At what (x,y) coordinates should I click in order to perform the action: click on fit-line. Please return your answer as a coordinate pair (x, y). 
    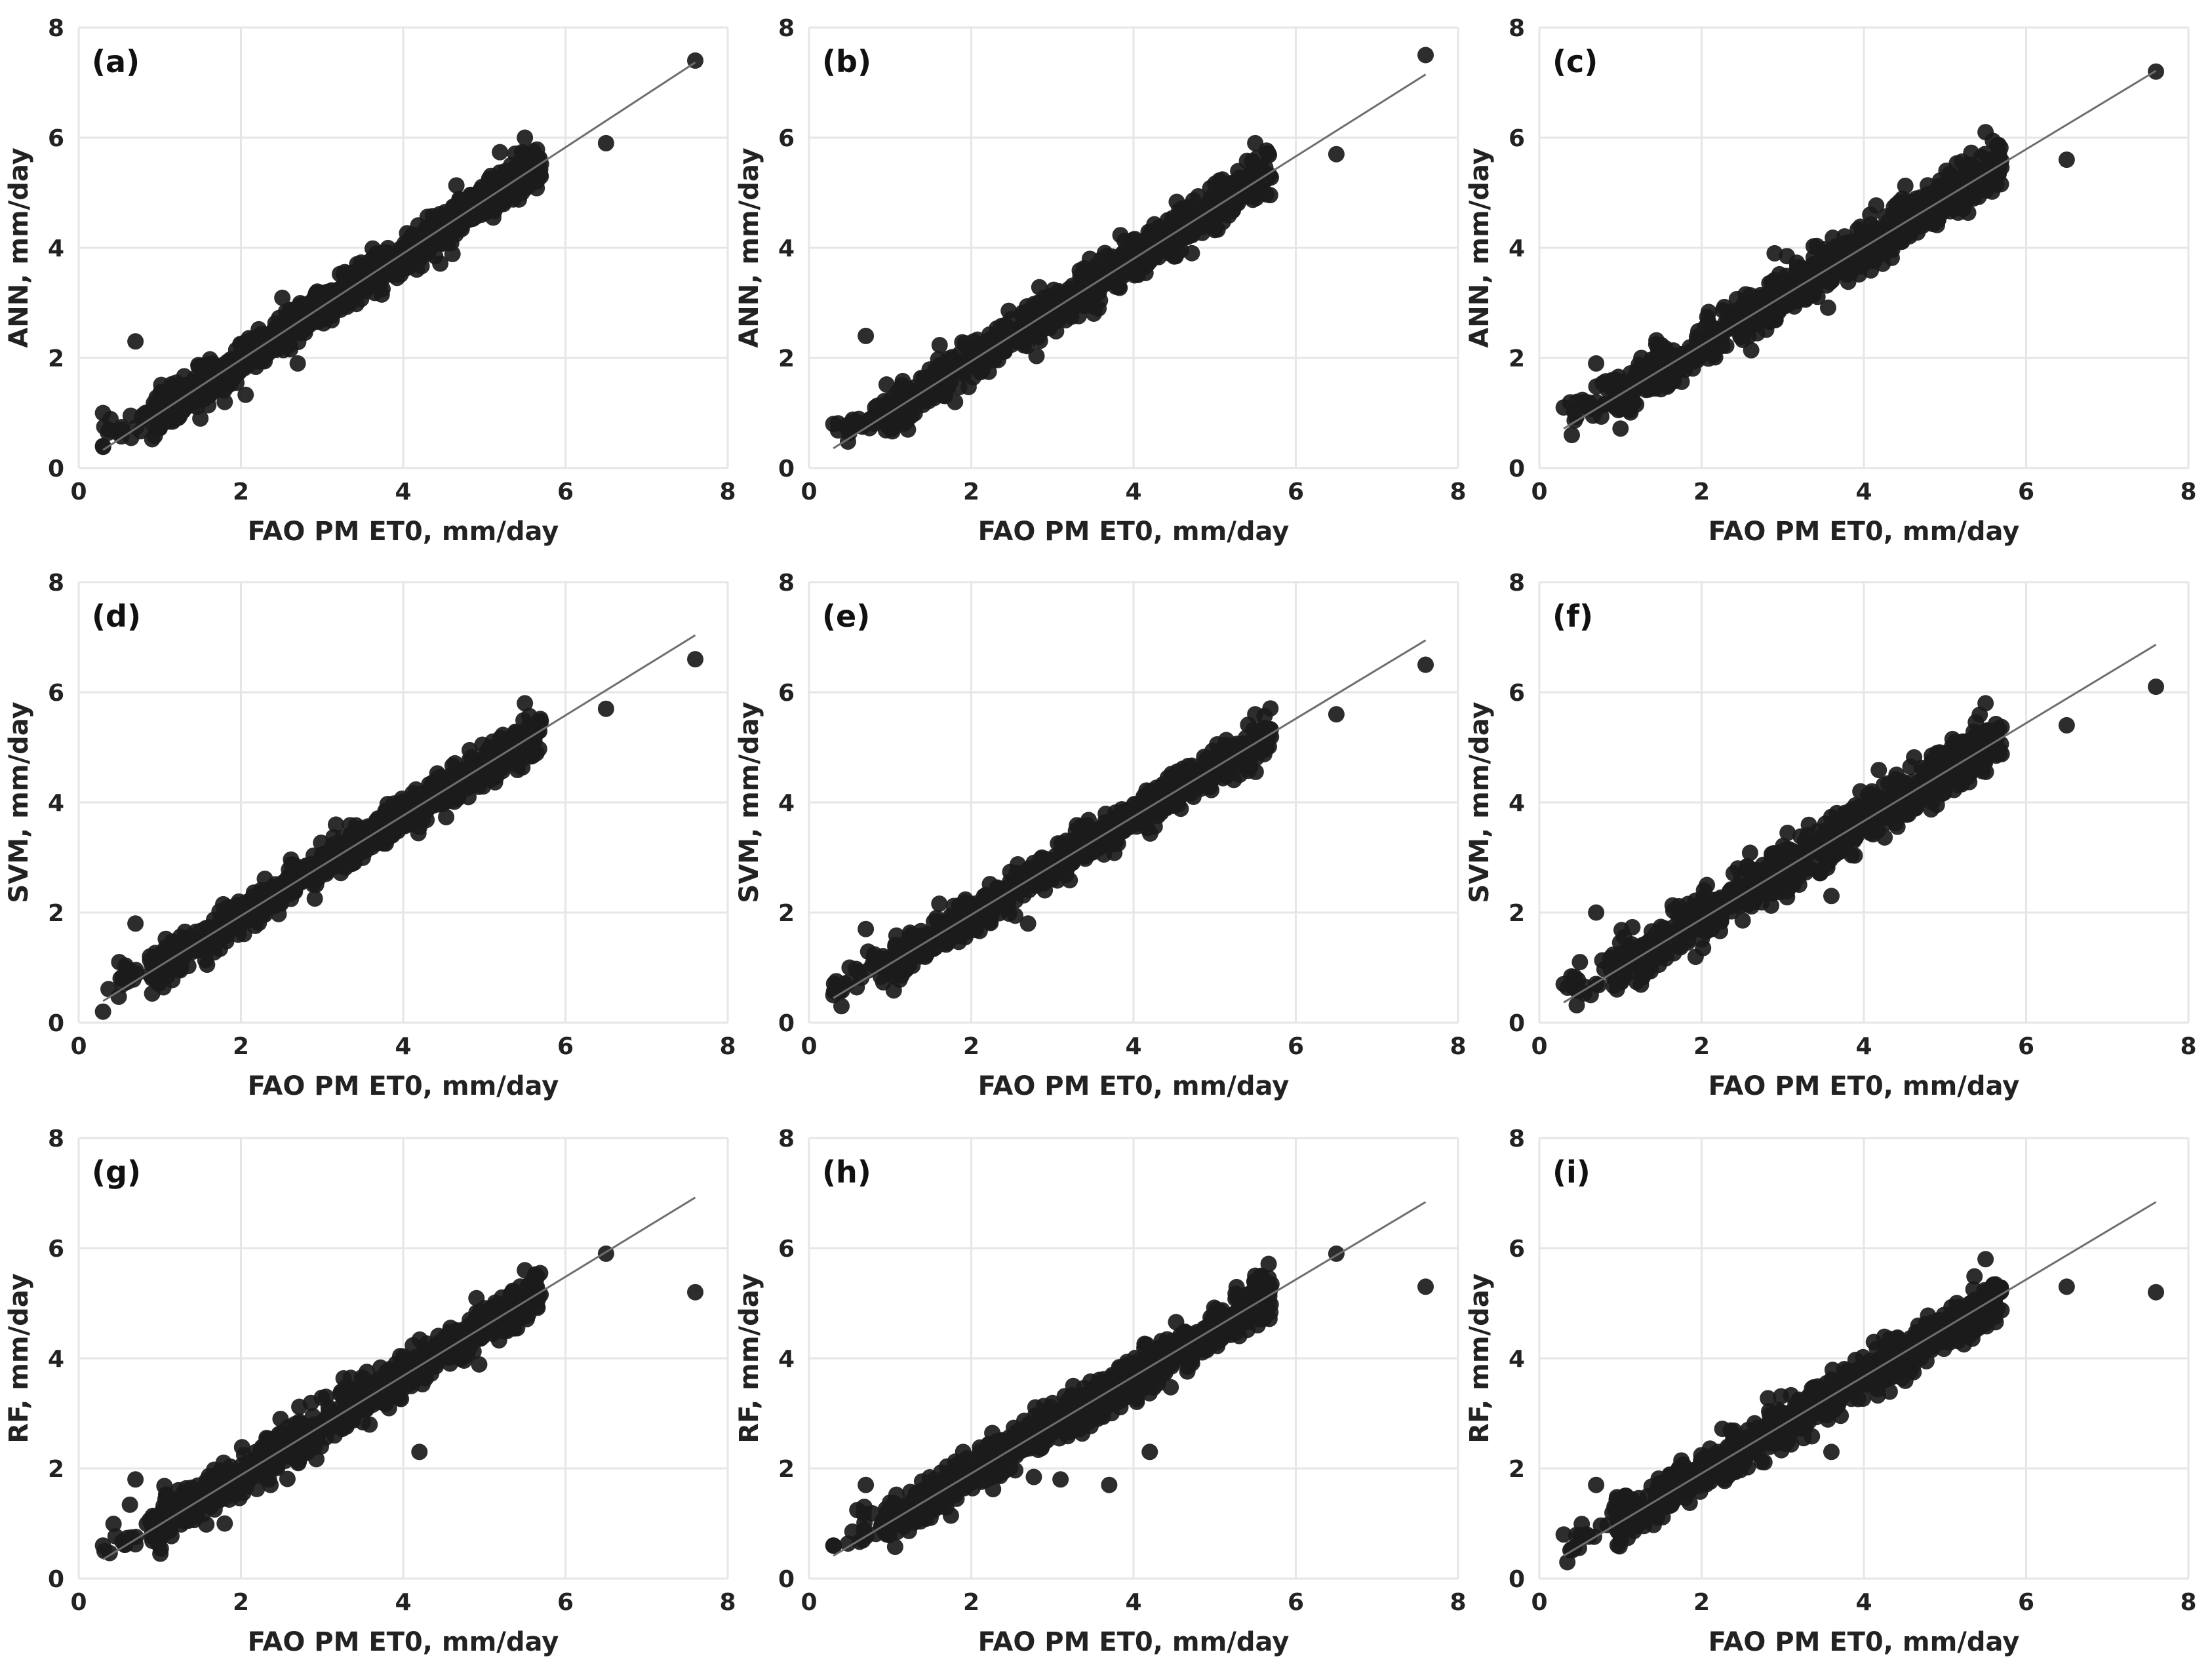
    Looking at the image, I should click on (1129, 819).